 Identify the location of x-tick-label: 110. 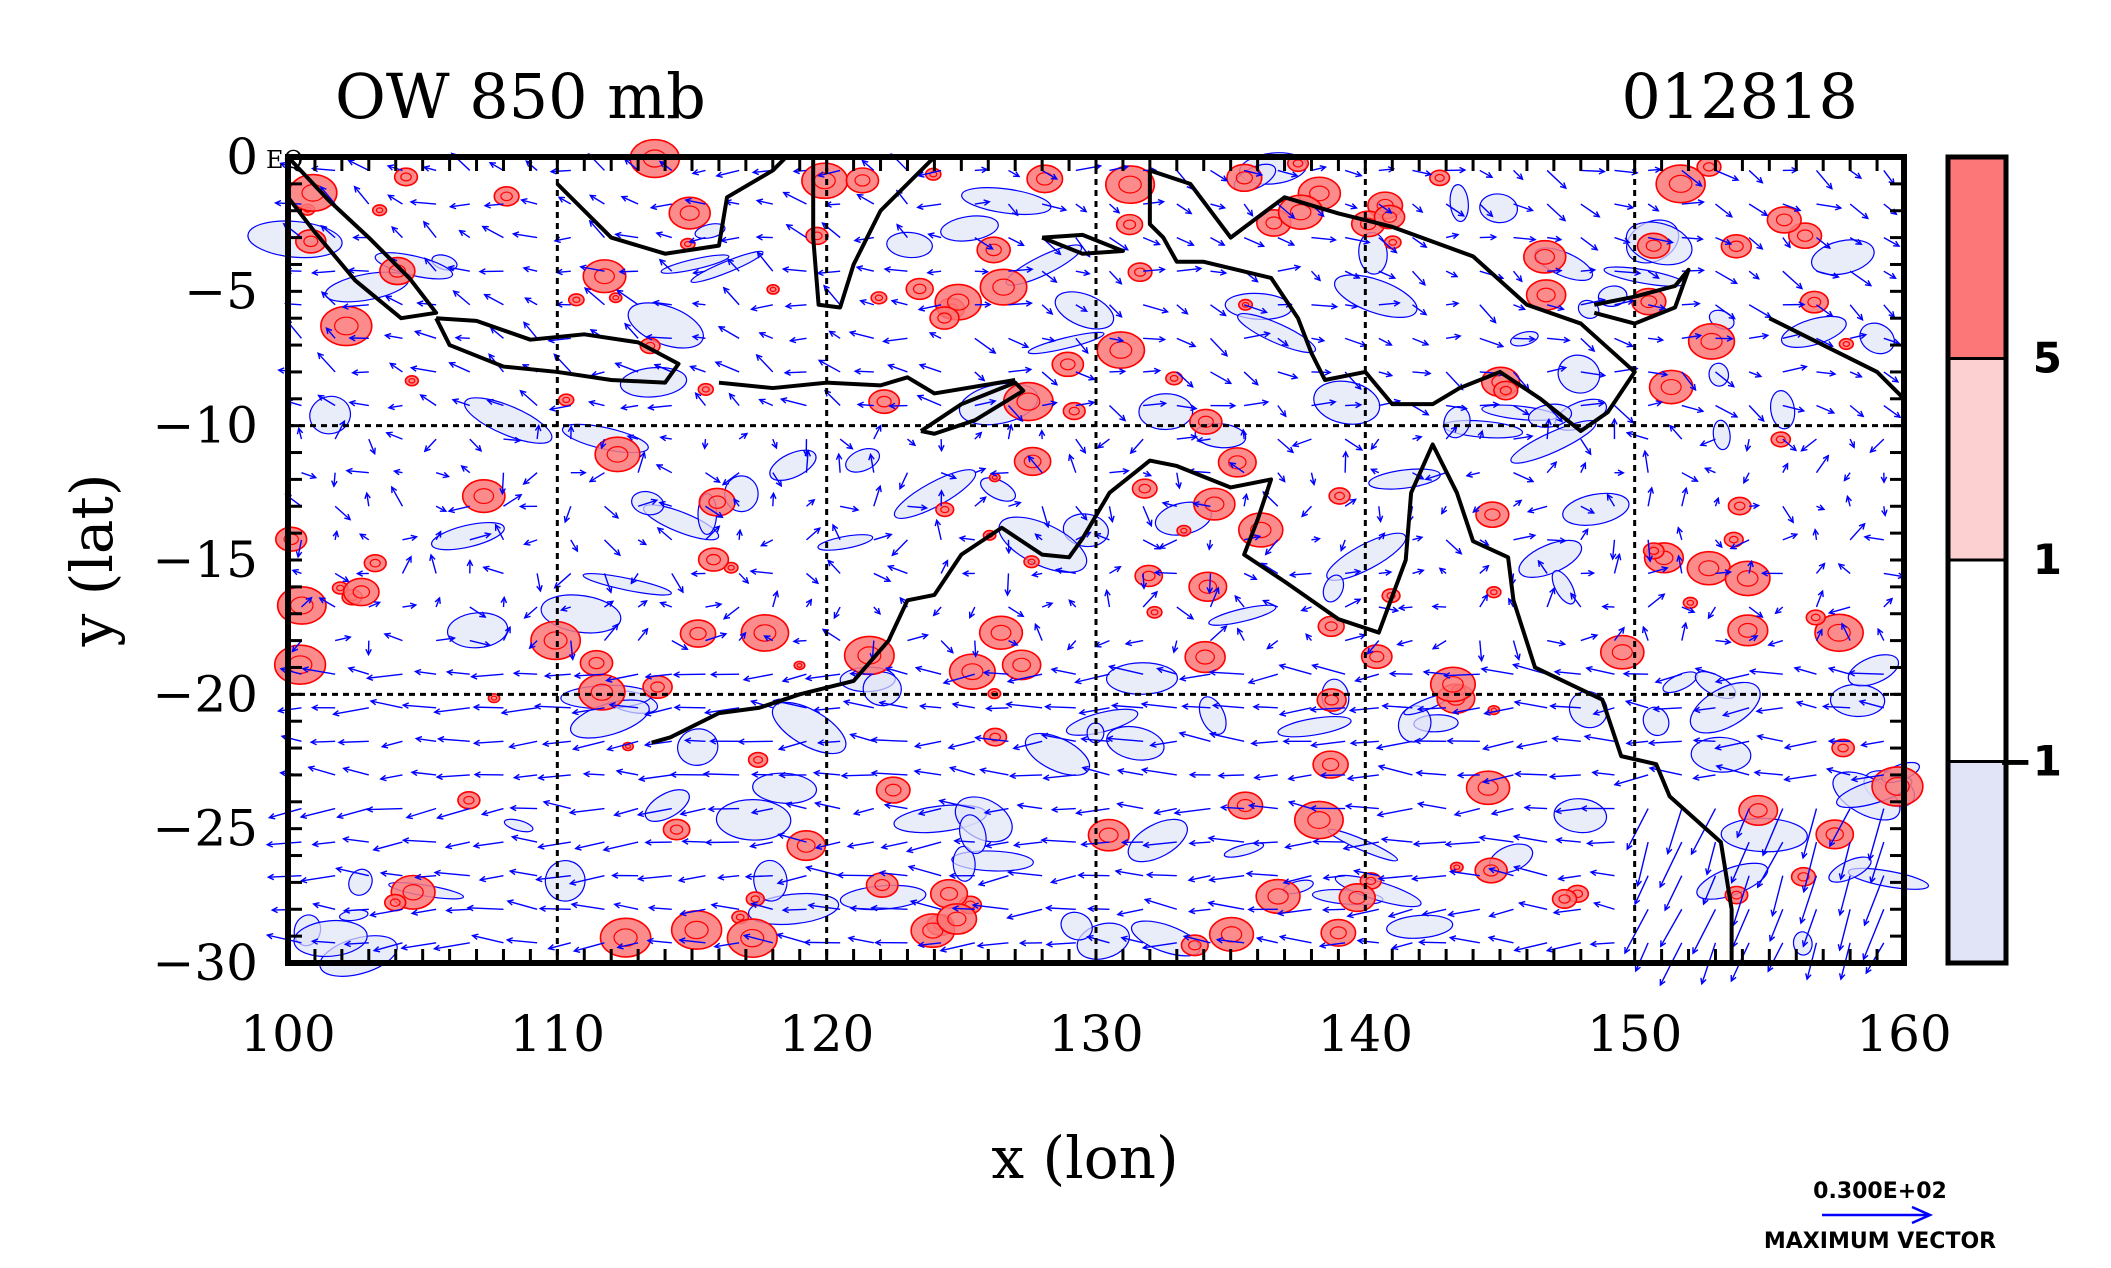
(557, 1034).